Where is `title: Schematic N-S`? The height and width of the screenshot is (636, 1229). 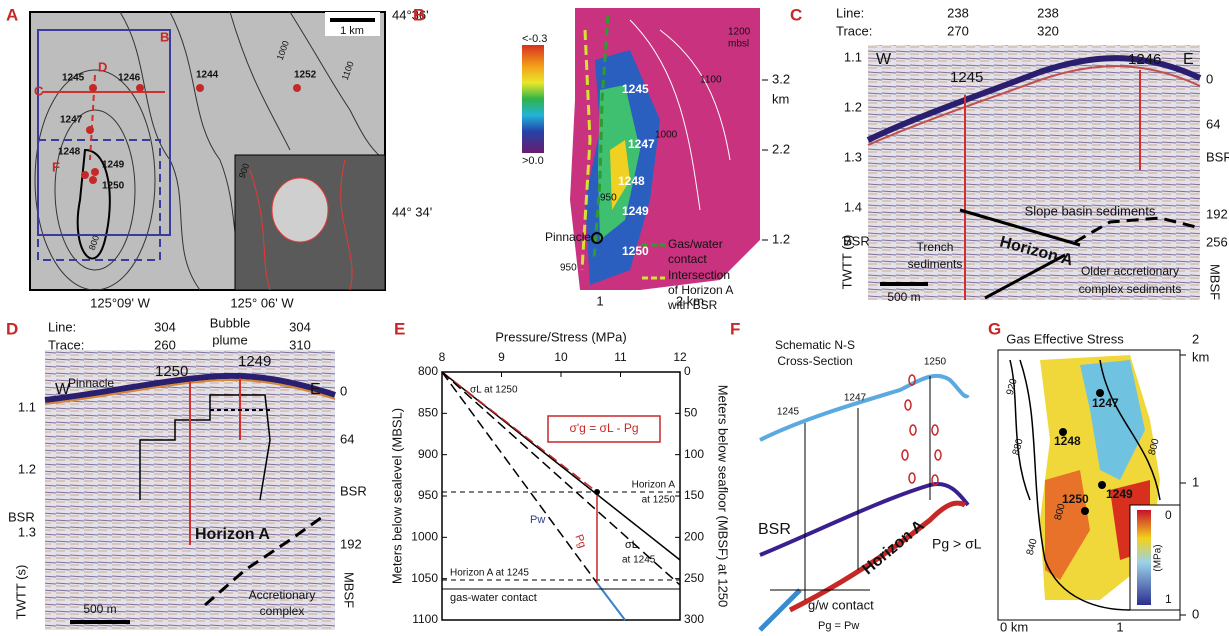
title: Schematic N-S is located at coordinates (815, 345).